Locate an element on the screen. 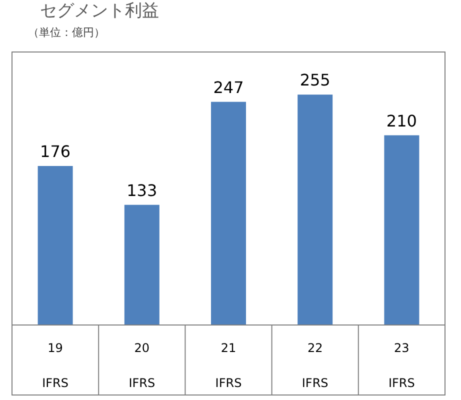 The image size is (461, 400). data-label: 247 is located at coordinates (228, 87).